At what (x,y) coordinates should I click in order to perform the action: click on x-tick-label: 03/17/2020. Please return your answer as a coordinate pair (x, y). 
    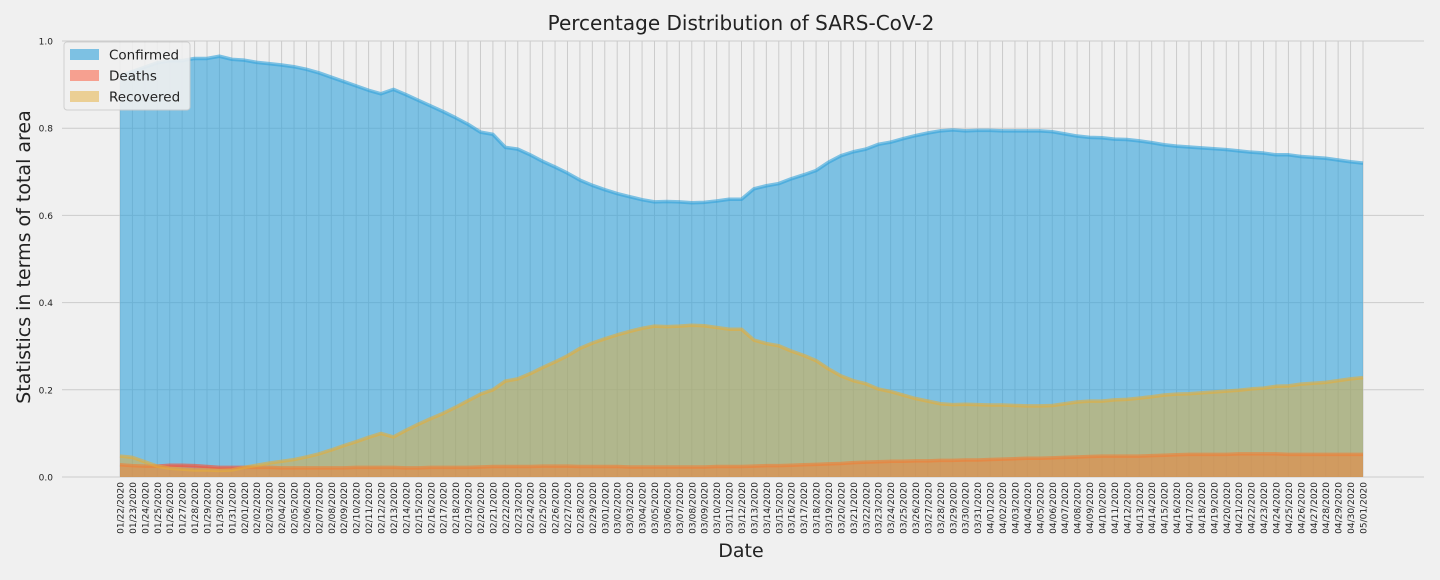
    Looking at the image, I should click on (805, 508).